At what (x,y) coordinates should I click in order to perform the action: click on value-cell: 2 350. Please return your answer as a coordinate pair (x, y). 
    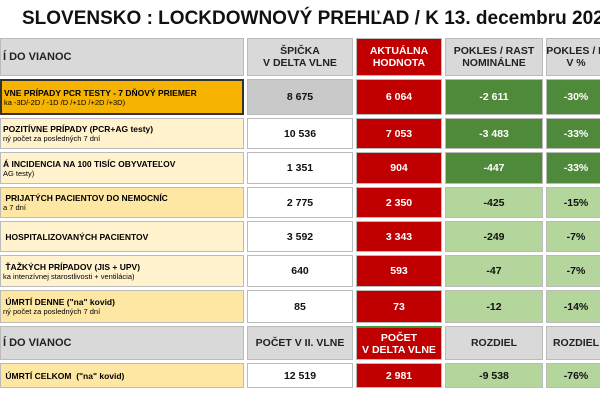
    Looking at the image, I should click on (399, 202).